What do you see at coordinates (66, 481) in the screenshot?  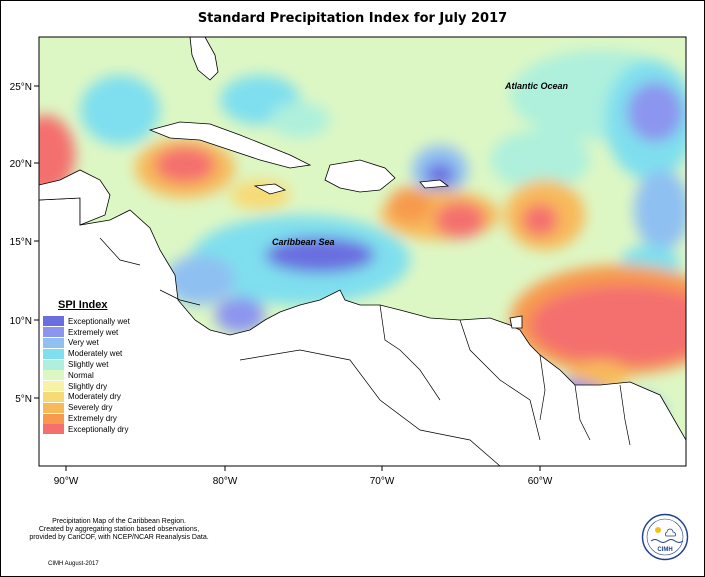 I see `lon-tick-90w: 90°W` at bounding box center [66, 481].